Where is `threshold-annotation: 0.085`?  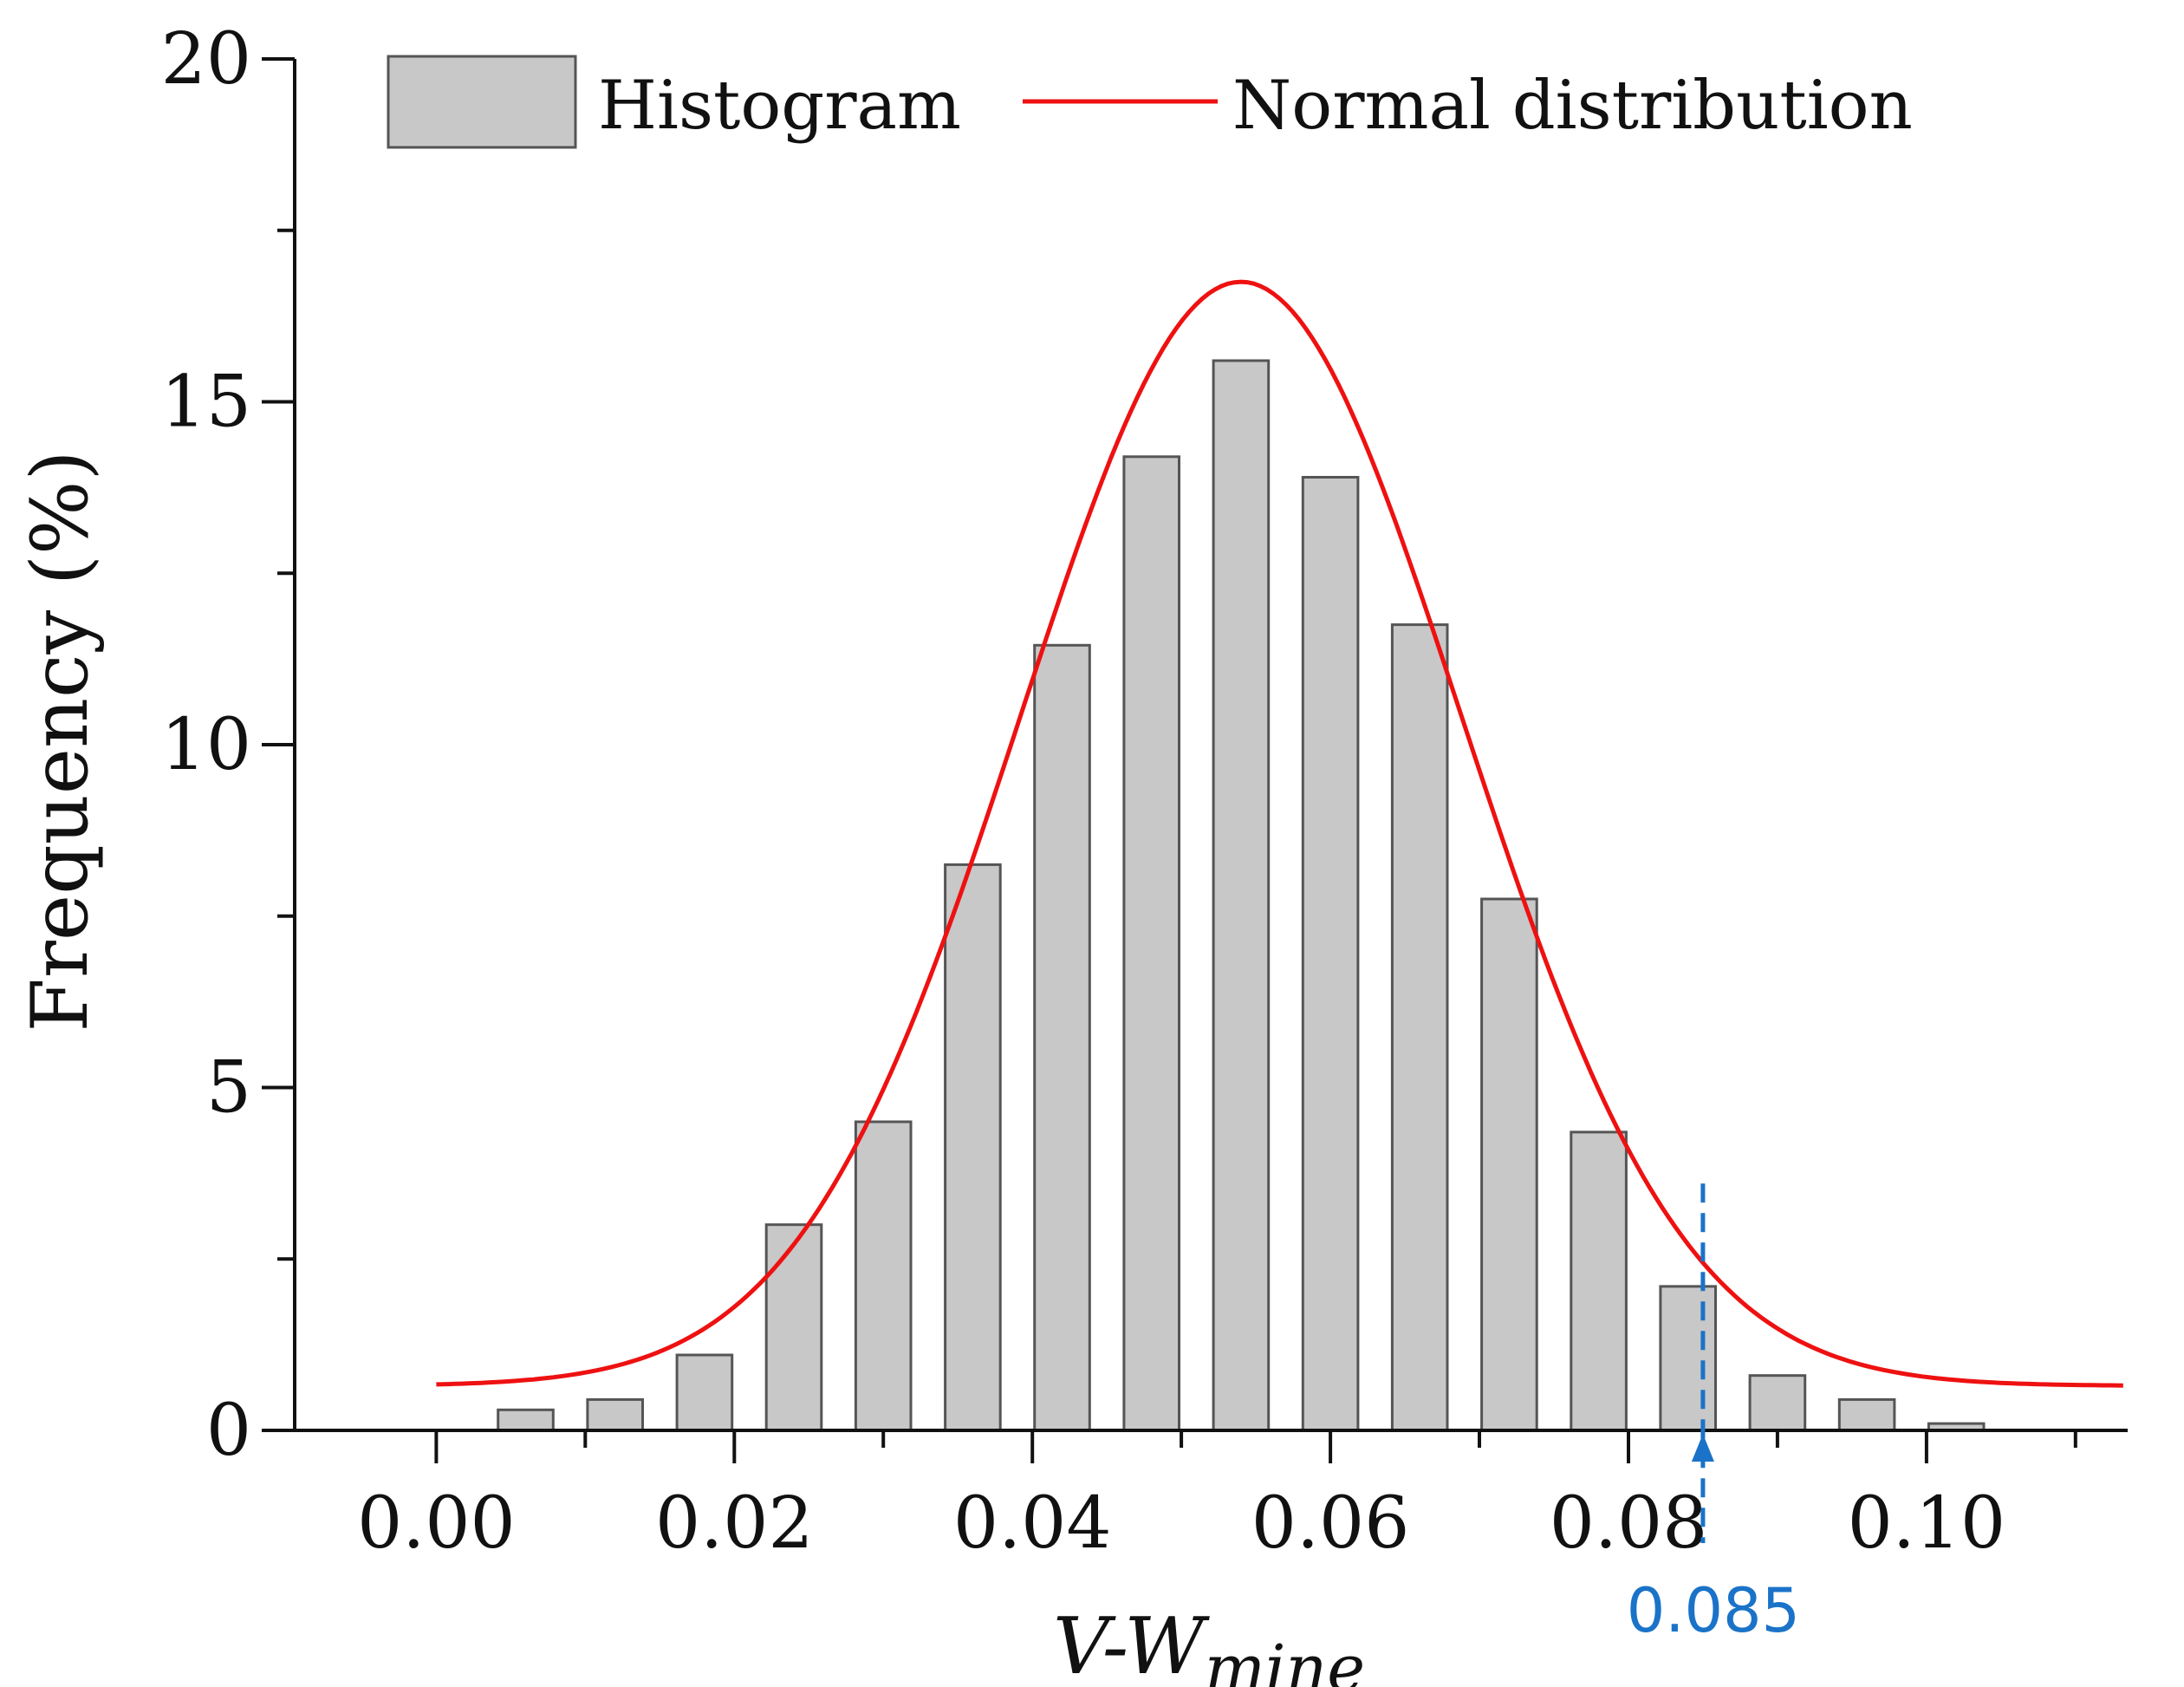 threshold-annotation: 0.085 is located at coordinates (1713, 1414).